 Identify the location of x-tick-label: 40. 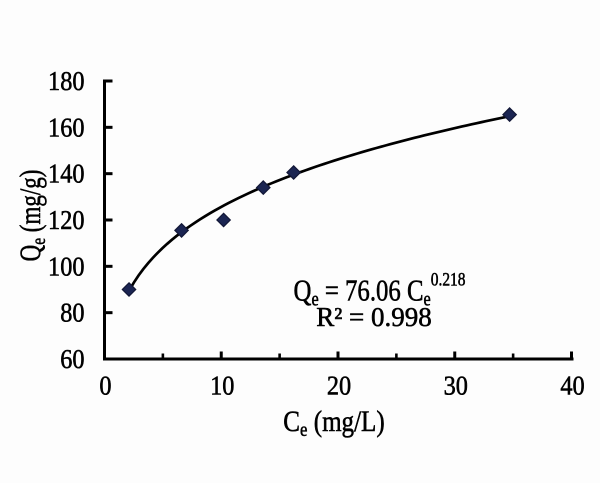
(572, 385).